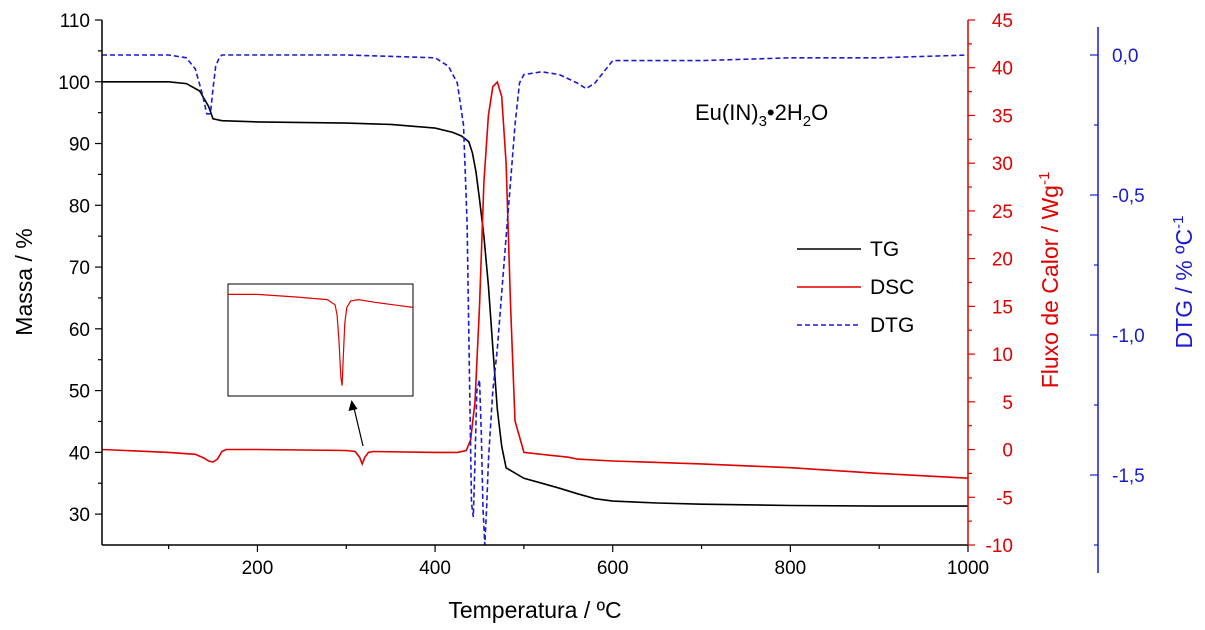  I want to click on x-tick-label: 400, so click(435, 568).